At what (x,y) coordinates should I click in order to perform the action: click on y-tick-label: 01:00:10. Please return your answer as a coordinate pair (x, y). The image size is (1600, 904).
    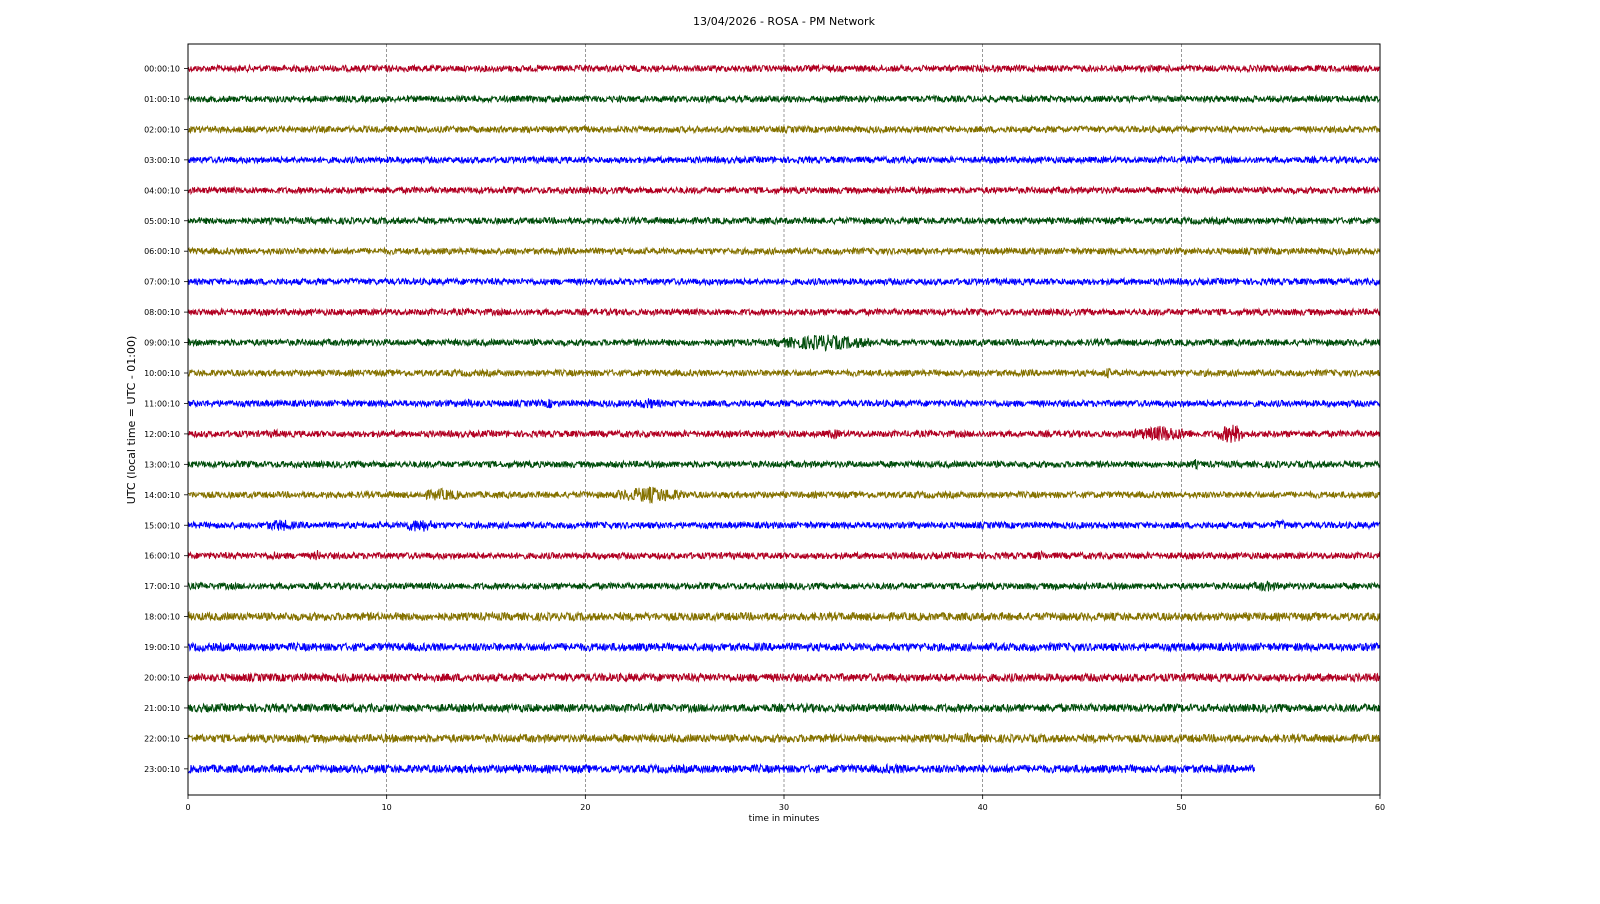
    Looking at the image, I should click on (162, 99).